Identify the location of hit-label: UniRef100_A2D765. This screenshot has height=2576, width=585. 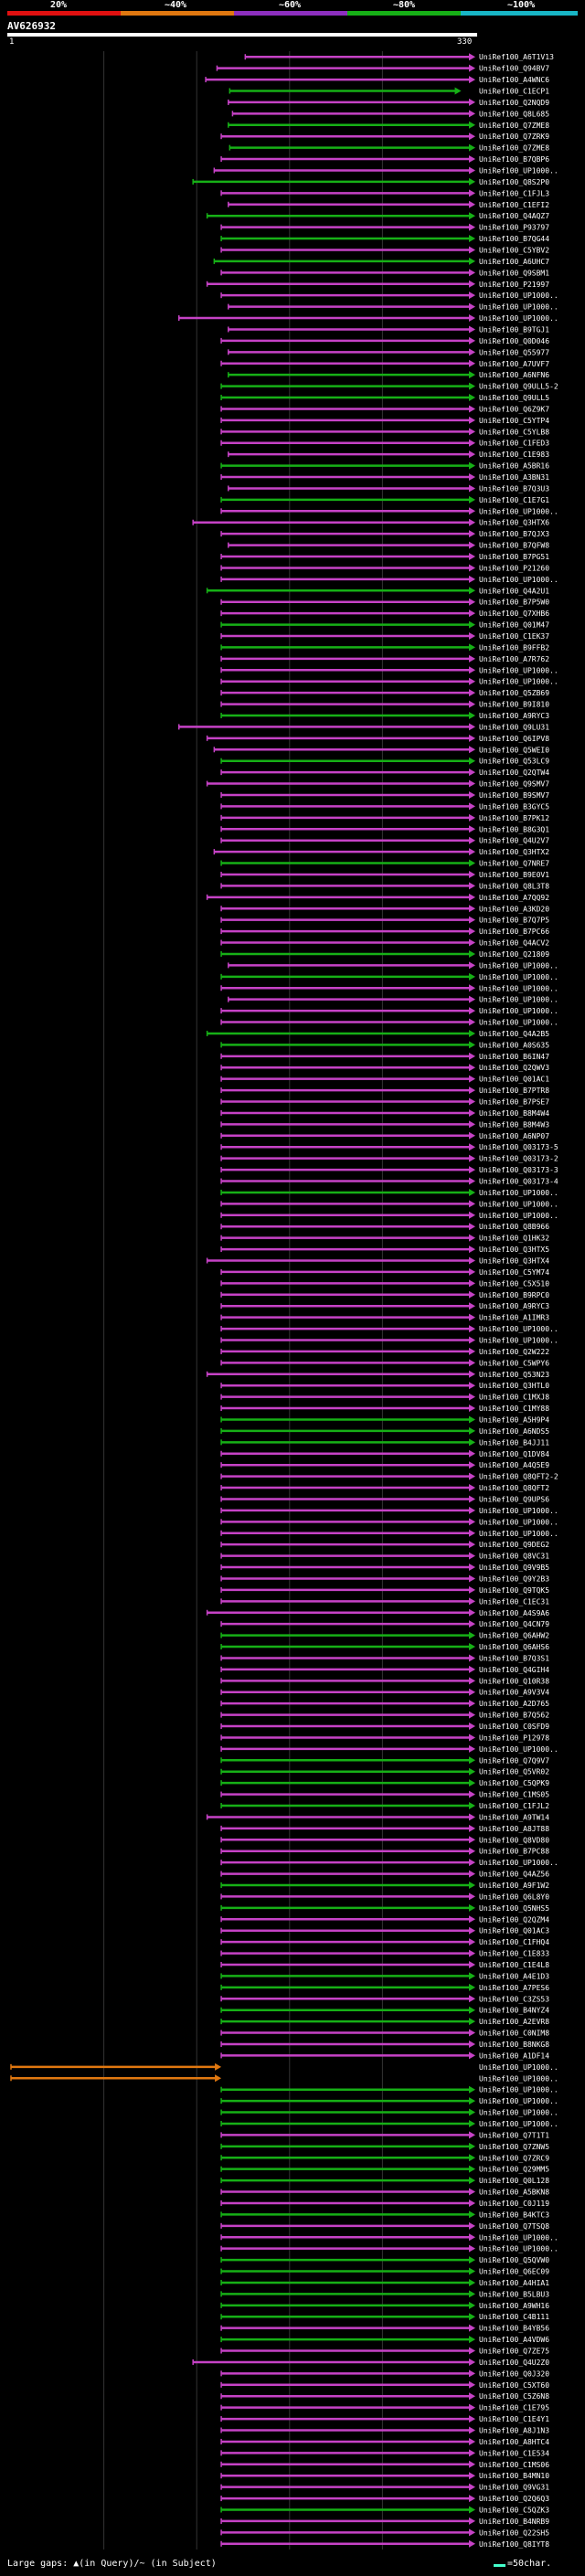
(514, 1704).